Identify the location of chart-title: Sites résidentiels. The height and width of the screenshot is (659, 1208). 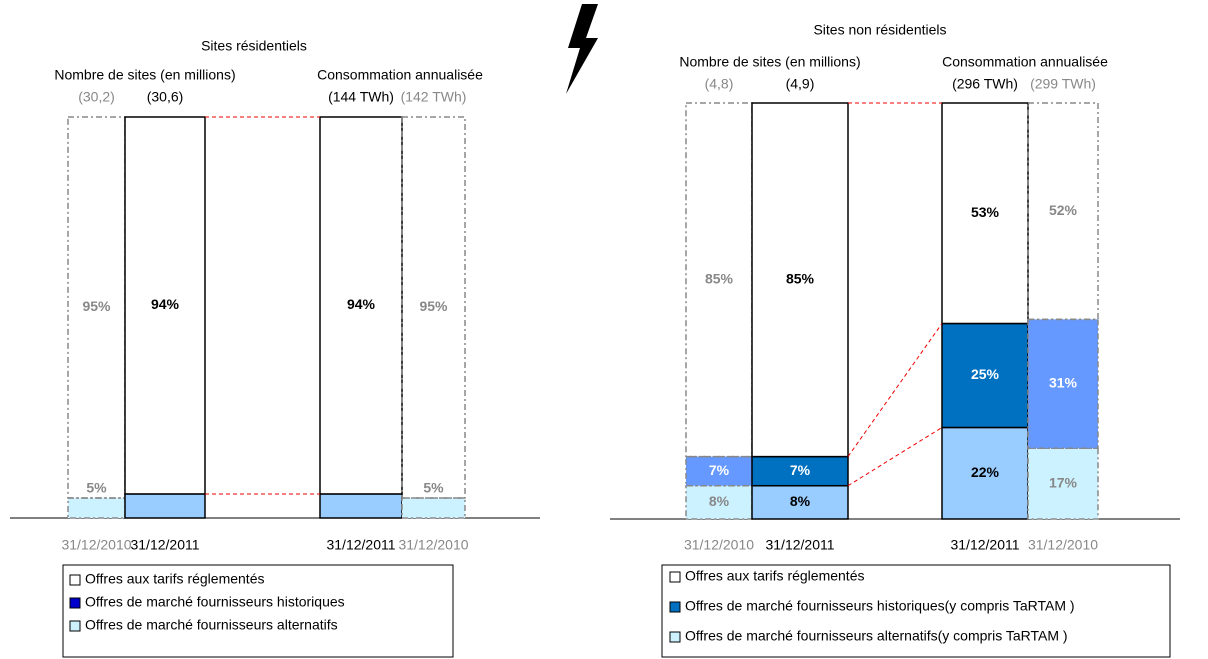
(254, 46).